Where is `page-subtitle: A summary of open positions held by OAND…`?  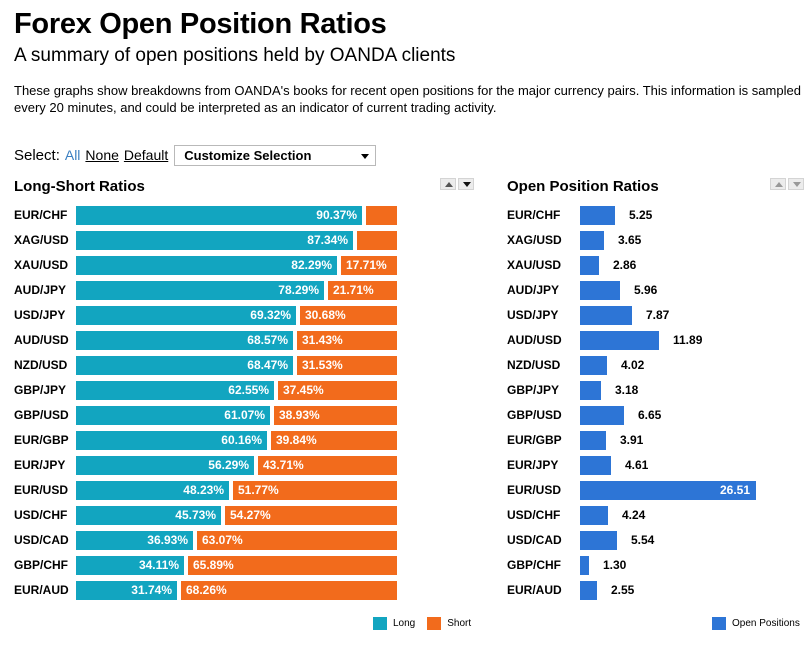
page-subtitle: A summary of open positions held by OAND… is located at coordinates (235, 55).